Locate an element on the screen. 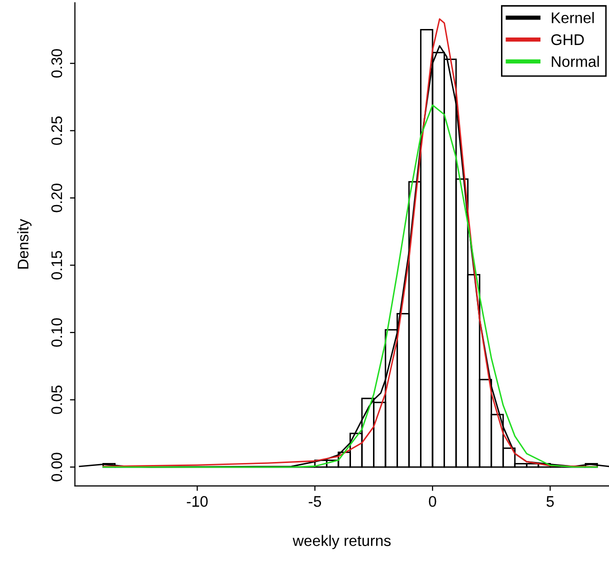  y-tick-label: 0.20 is located at coordinates (56, 198).